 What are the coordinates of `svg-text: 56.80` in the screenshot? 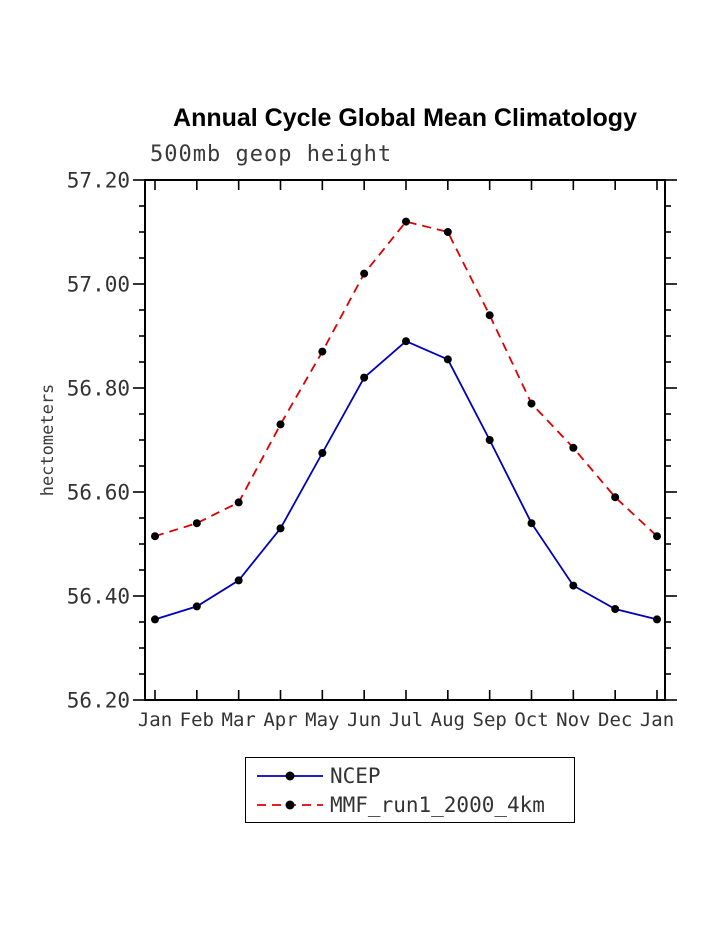 It's located at (98, 388).